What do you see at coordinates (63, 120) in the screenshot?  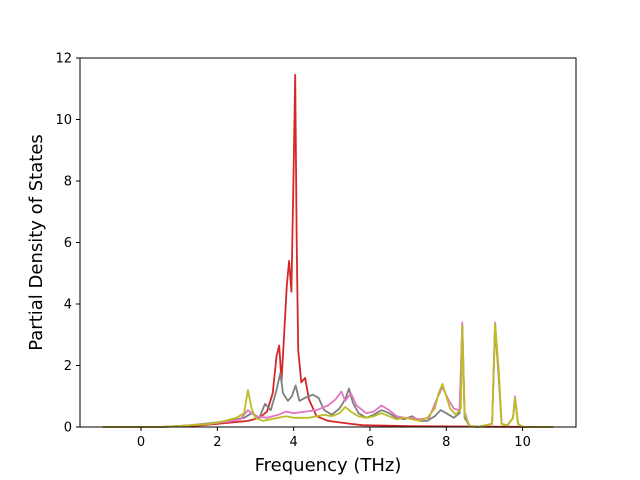 I see `y-tick-label: 10` at bounding box center [63, 120].